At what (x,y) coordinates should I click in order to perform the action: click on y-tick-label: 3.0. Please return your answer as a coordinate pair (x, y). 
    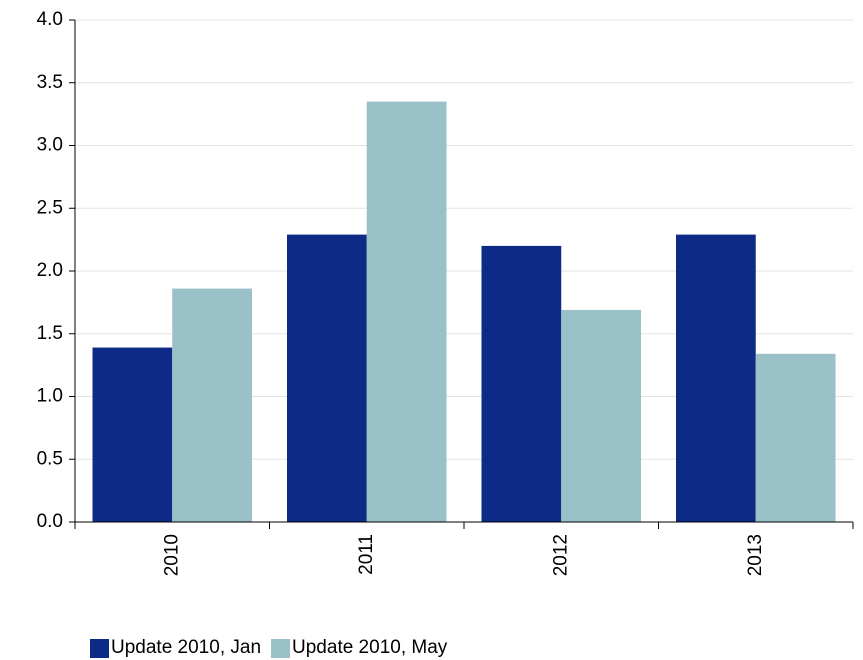
    Looking at the image, I should click on (50, 145).